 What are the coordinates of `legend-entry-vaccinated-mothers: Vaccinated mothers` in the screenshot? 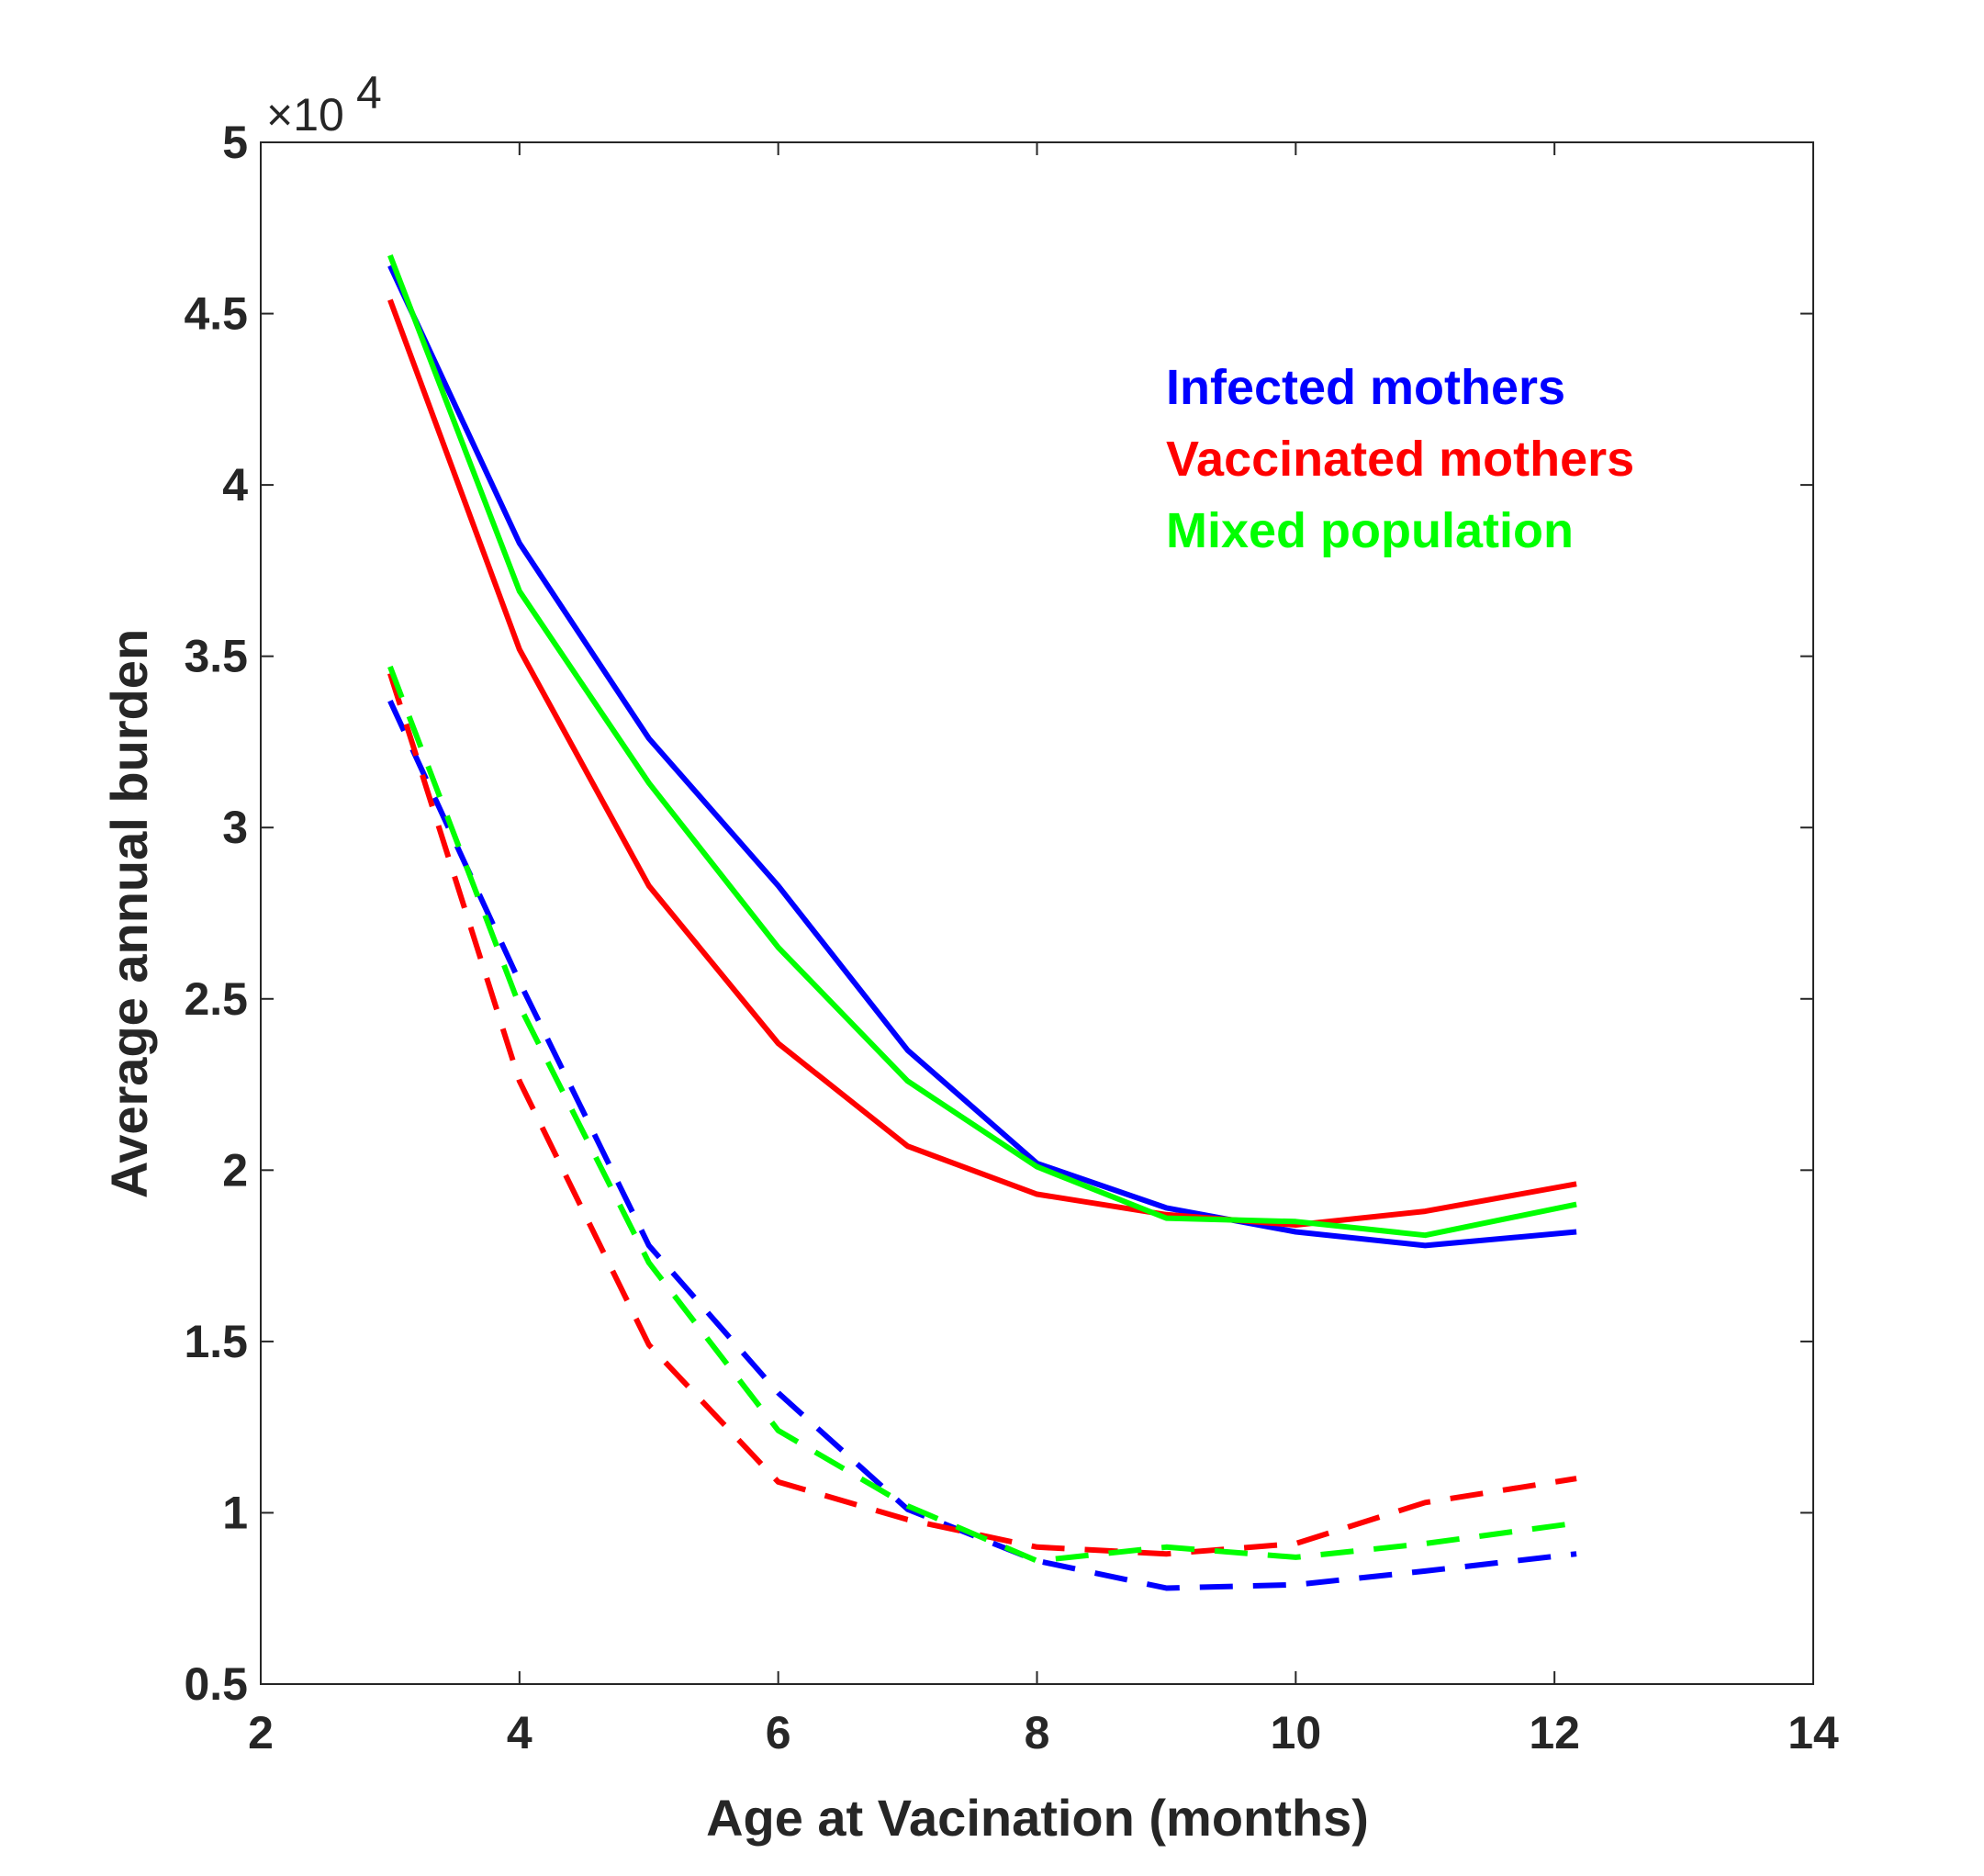 It's located at (1400, 459).